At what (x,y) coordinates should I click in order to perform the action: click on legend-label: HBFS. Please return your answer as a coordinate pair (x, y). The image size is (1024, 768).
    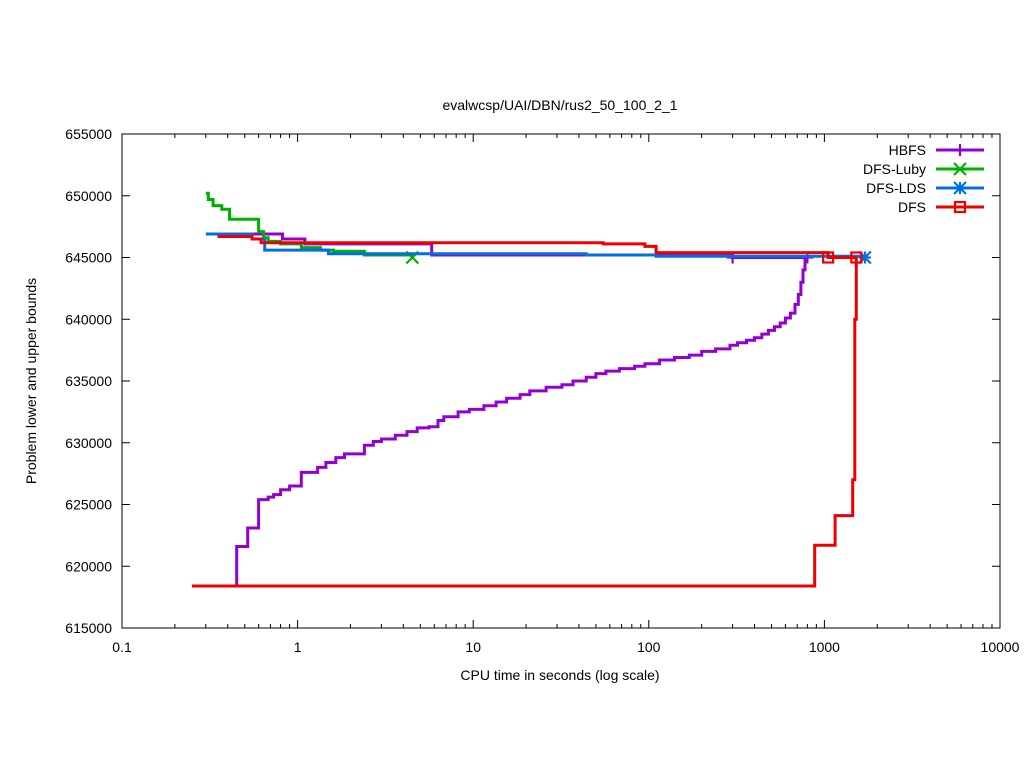
    Looking at the image, I should click on (907, 150).